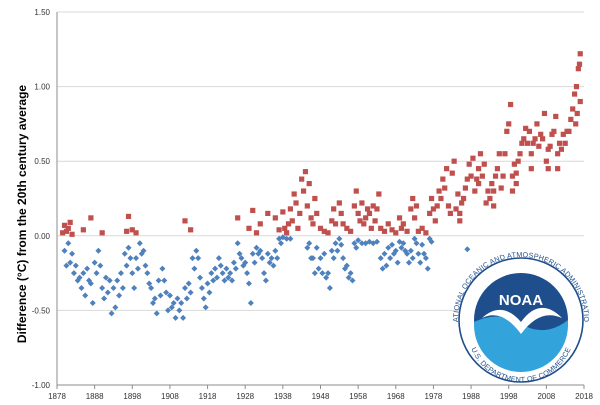  I want to click on series-negative, so click(266, 277).